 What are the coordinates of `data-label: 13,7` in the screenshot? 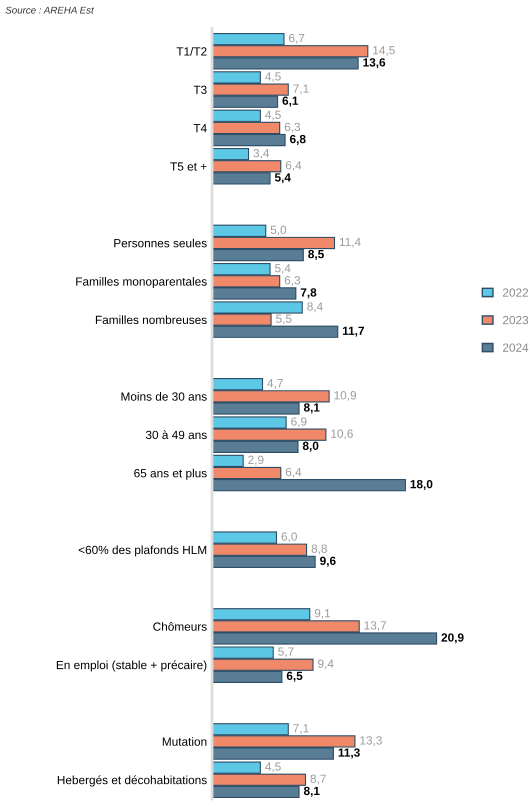 It's located at (375, 626).